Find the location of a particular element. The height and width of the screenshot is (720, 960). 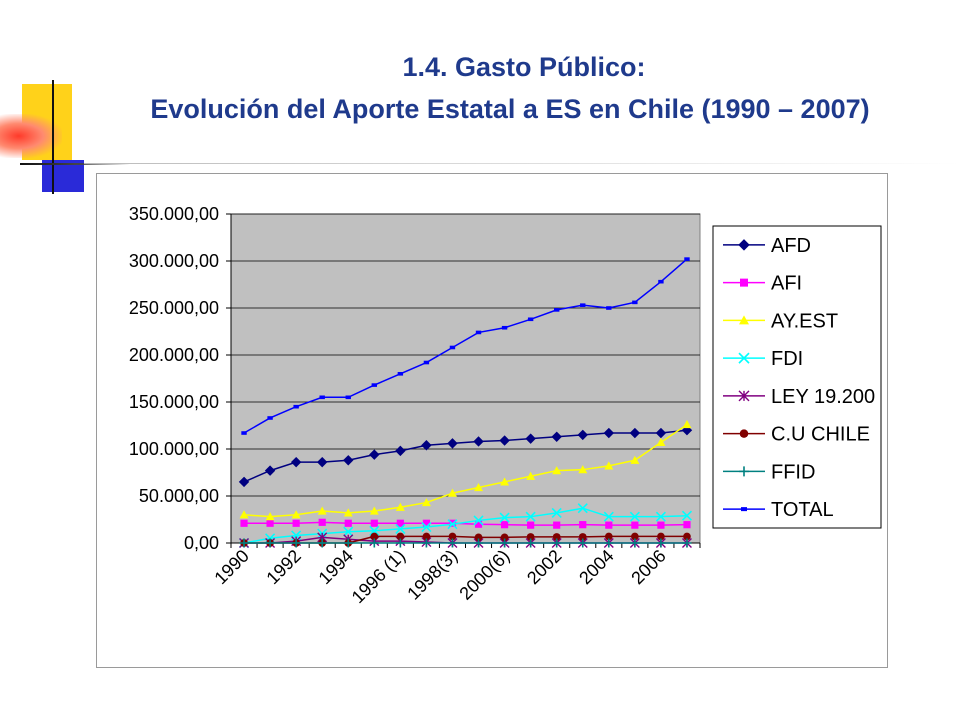

y-tick-label: 0,00 is located at coordinates (201, 543).